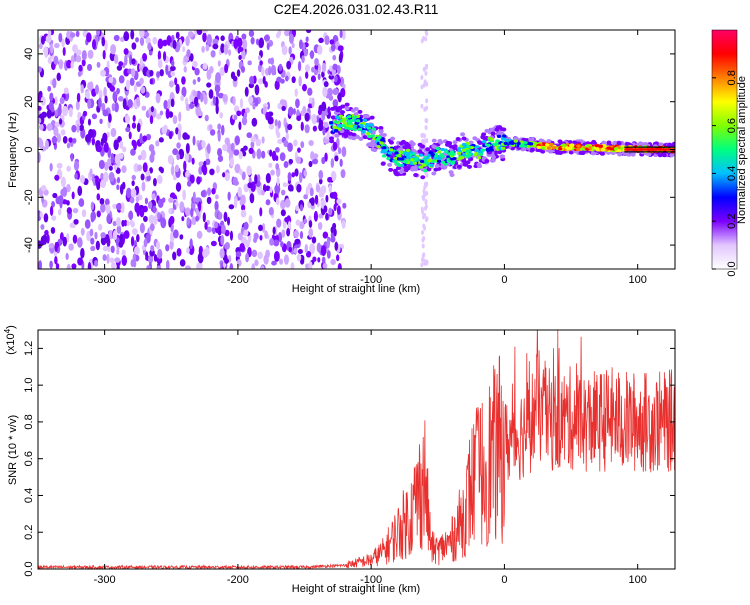 Image resolution: width=750 pixels, height=605 pixels. Describe the element at coordinates (105, 280) in the screenshot. I see `x-tick-label: -300` at that location.